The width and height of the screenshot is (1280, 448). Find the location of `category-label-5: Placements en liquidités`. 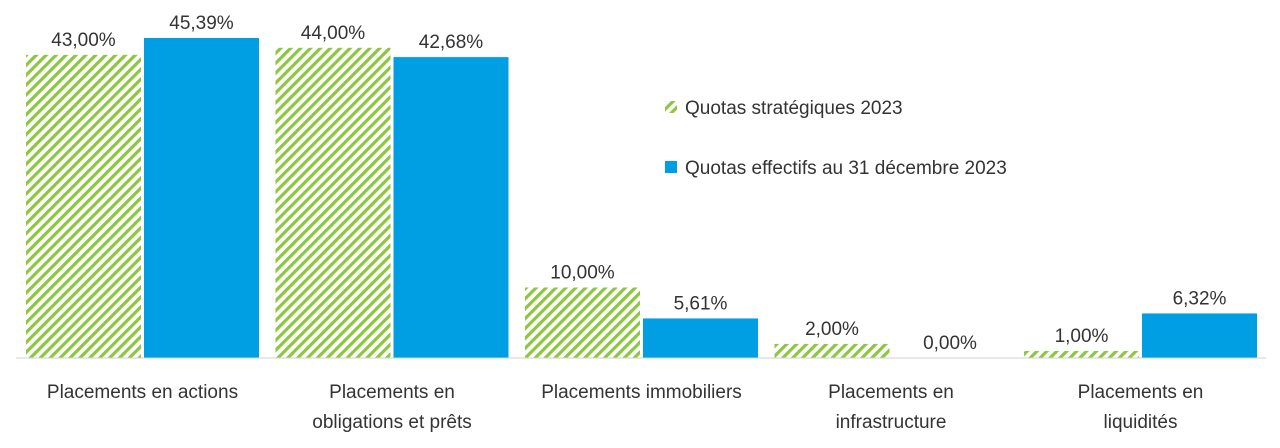

category-label-5: Placements en liquidités is located at coordinates (1141, 407).